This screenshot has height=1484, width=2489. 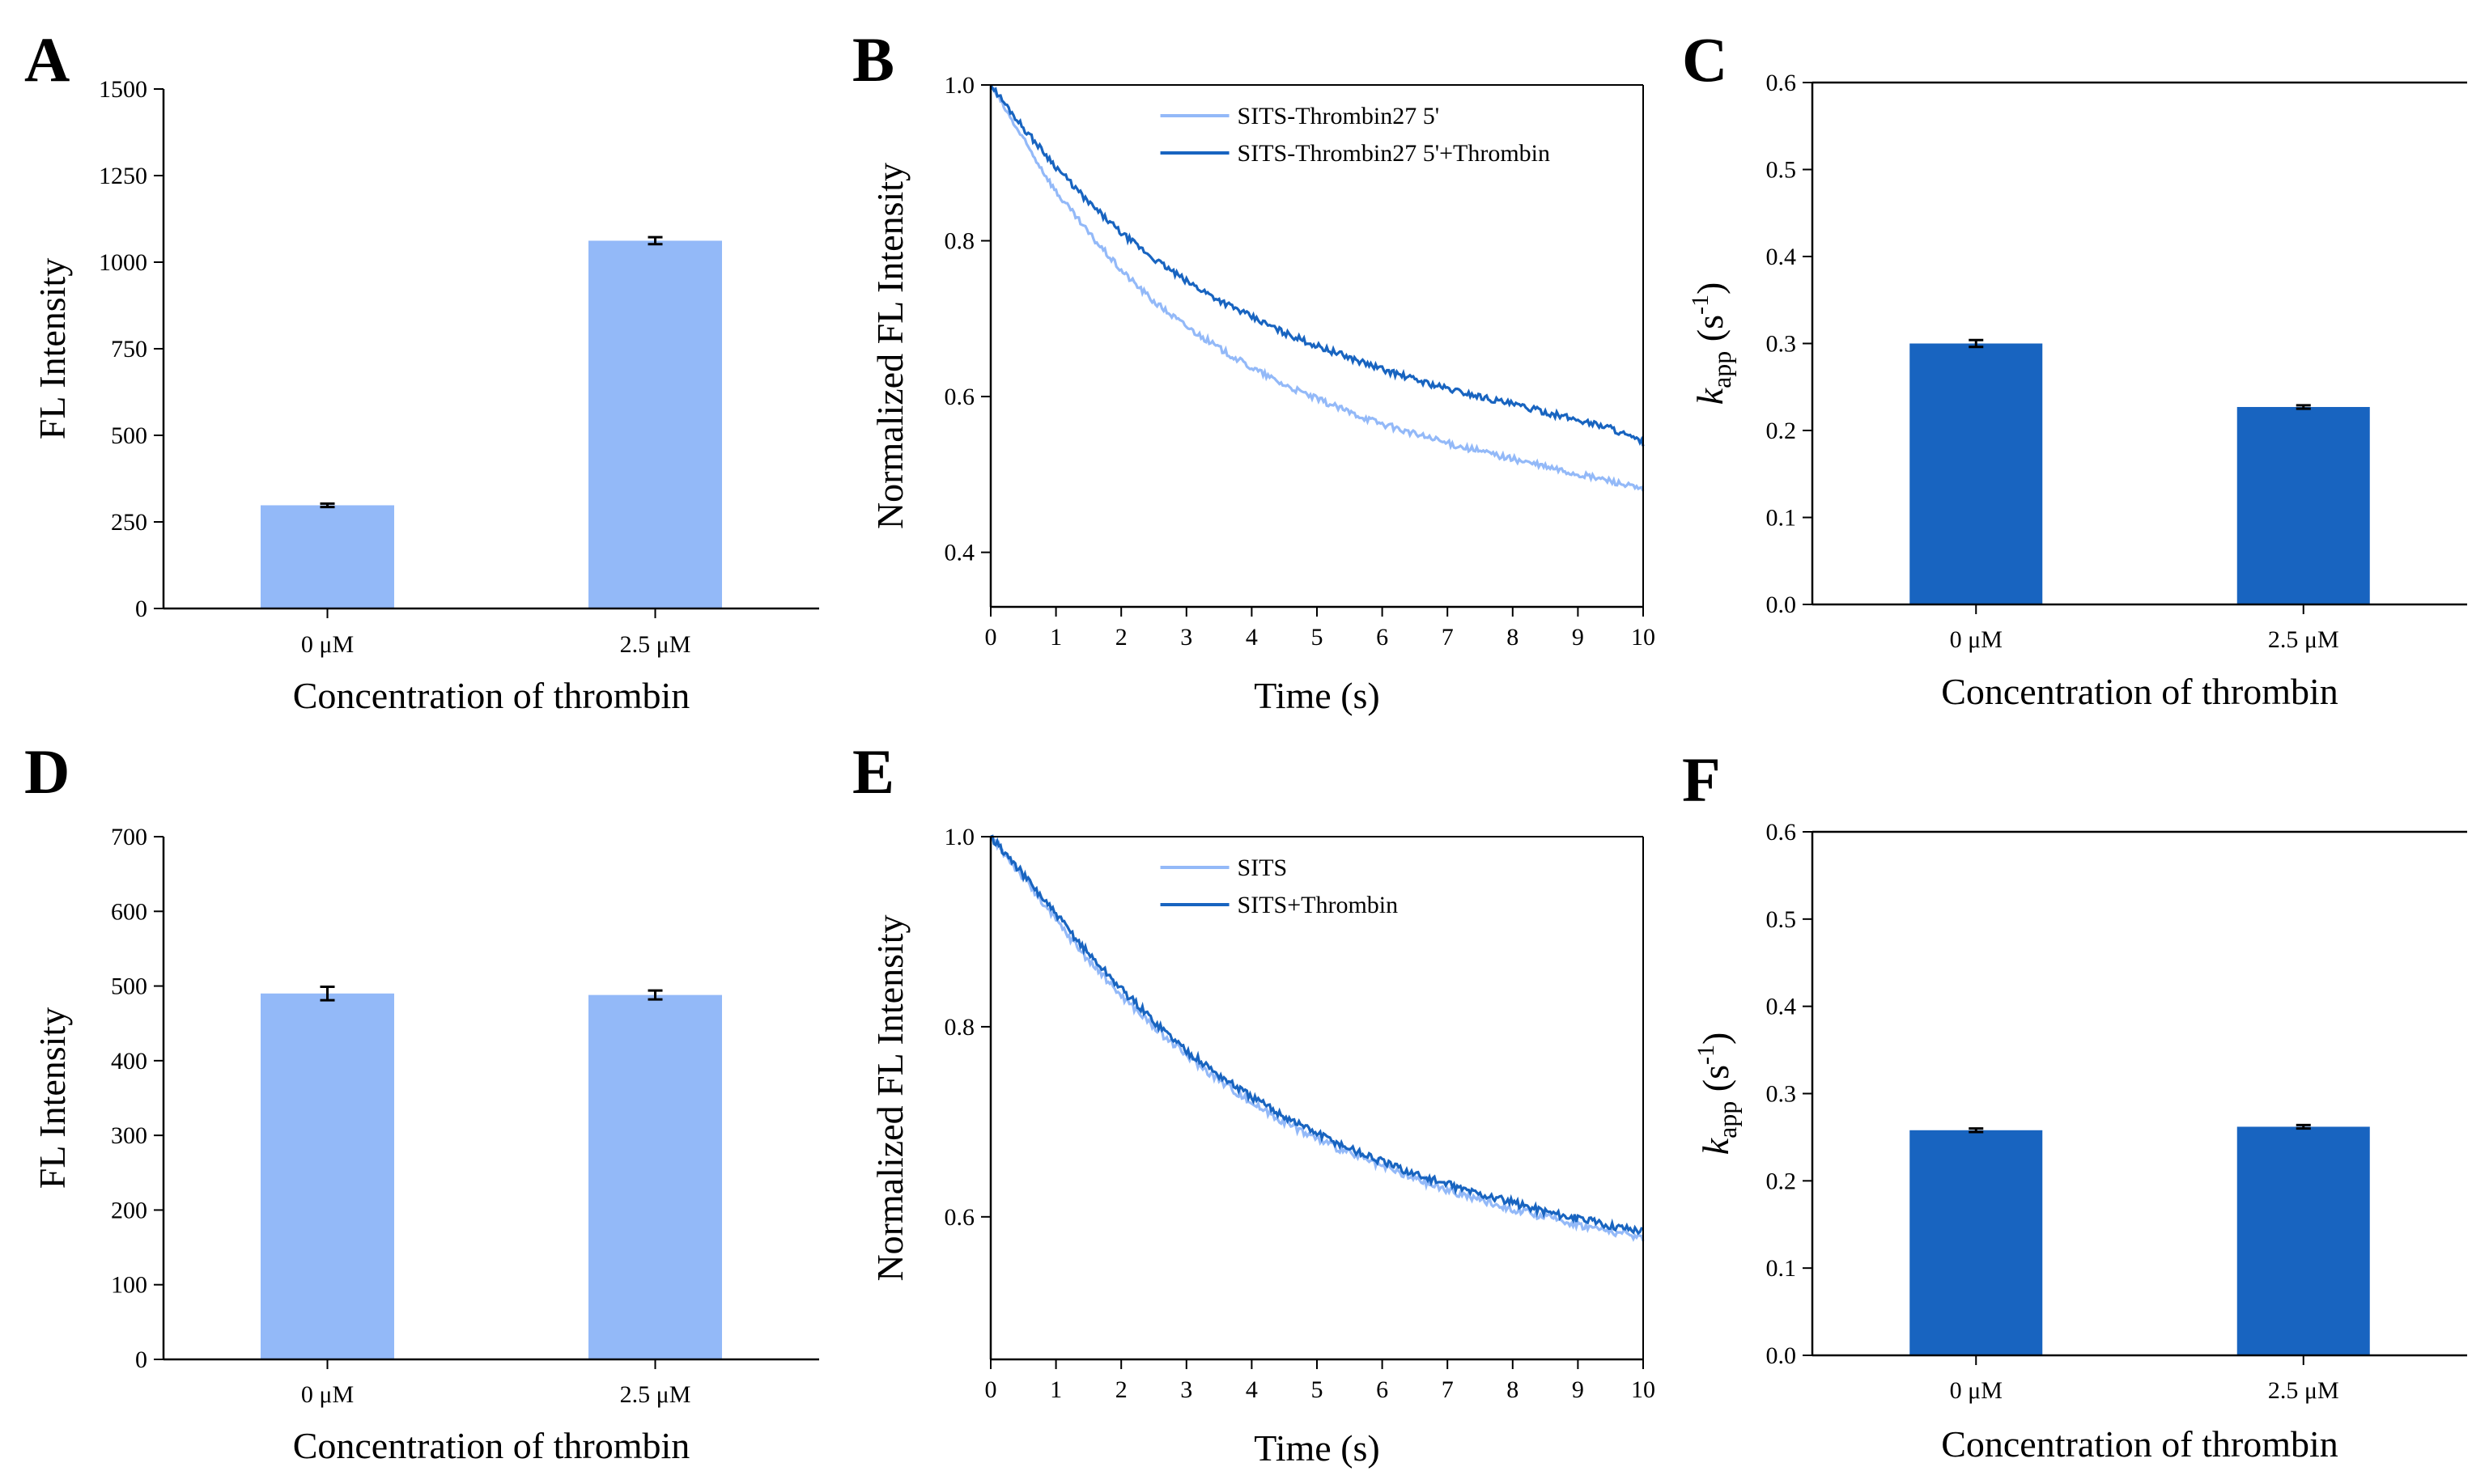 What do you see at coordinates (129, 435) in the screenshot?
I see `y-tick-label: 500` at bounding box center [129, 435].